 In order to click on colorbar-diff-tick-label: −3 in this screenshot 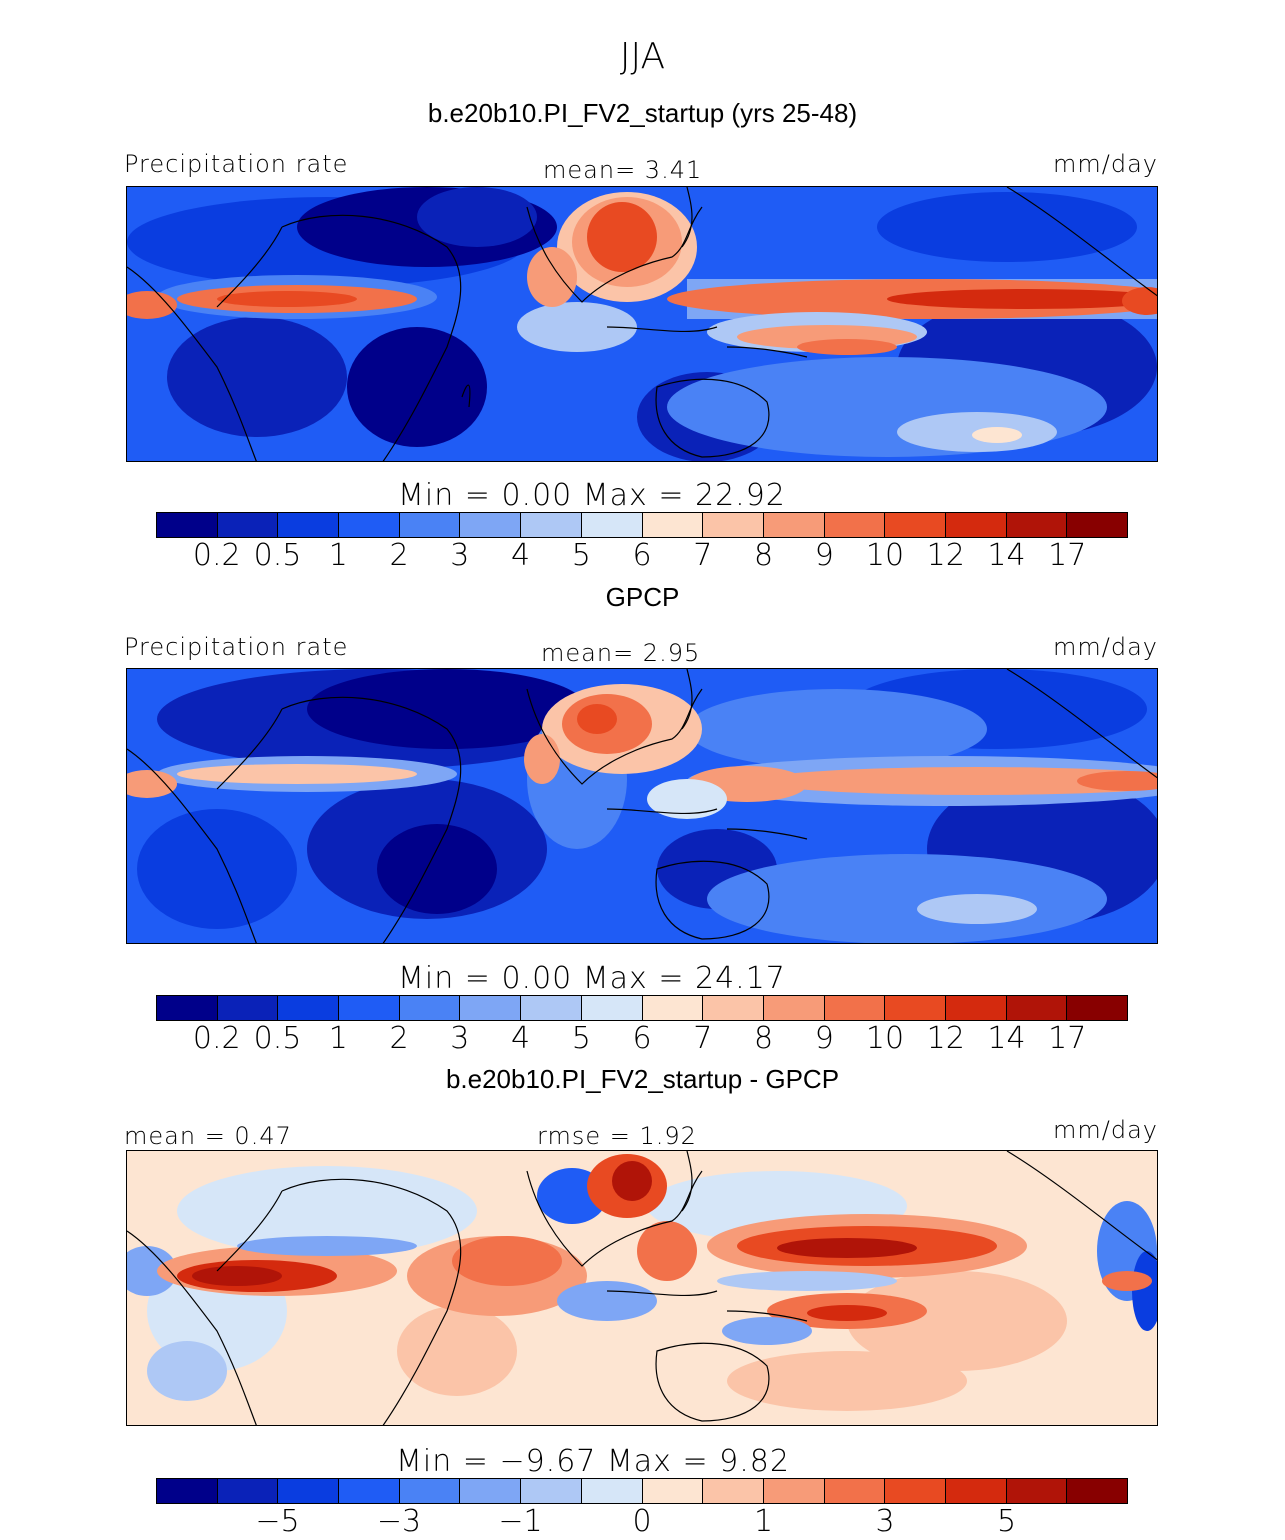, I will do `click(399, 1521)`.